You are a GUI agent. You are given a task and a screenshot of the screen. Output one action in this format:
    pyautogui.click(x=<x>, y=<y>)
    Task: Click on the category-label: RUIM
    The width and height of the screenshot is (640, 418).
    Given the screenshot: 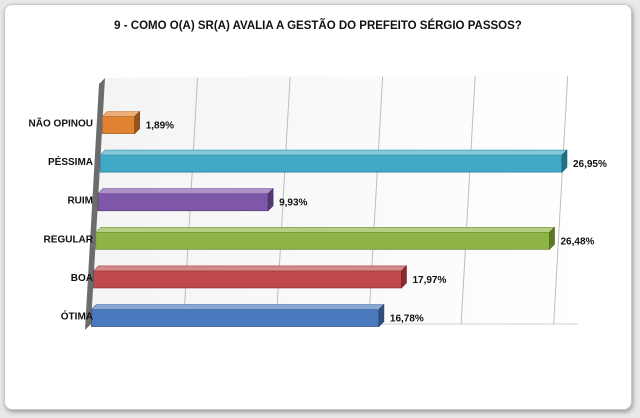 What is the action you would take?
    pyautogui.click(x=80, y=201)
    